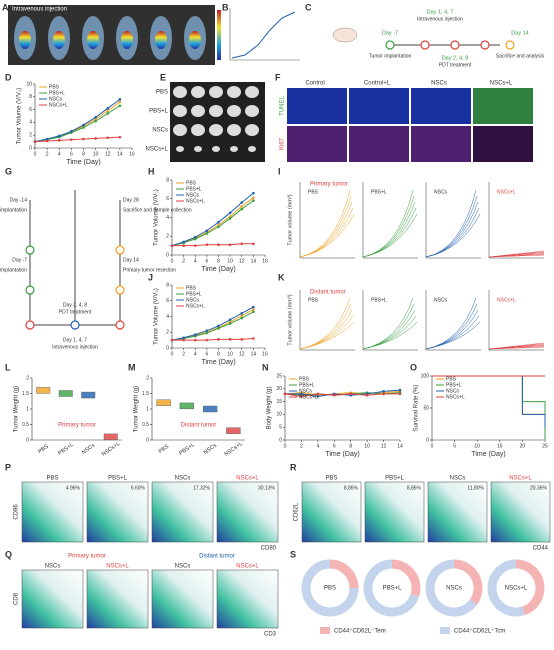  What do you see at coordinates (13, 210) in the screenshot?
I see `label: Primary tumor implantation` at bounding box center [13, 210].